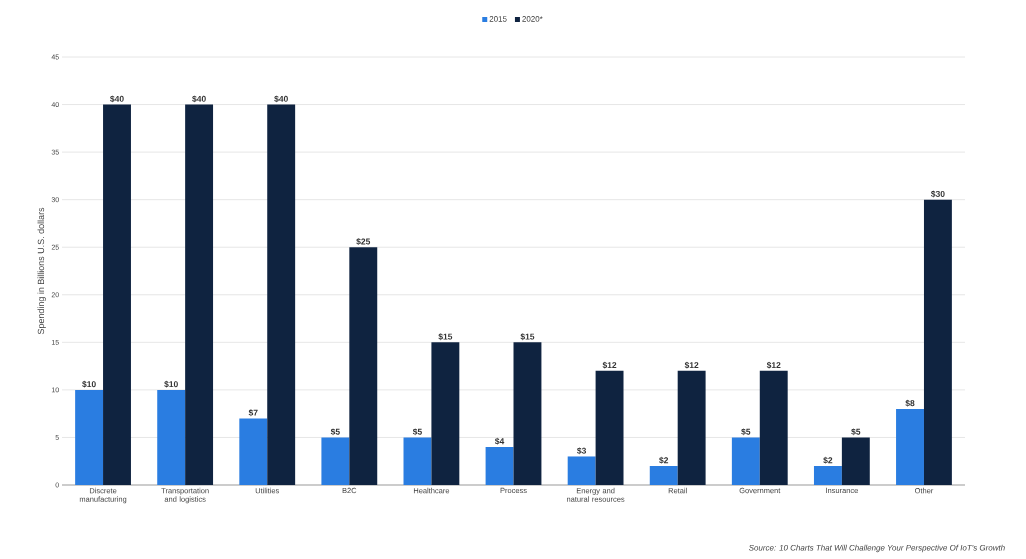  What do you see at coordinates (499, 441) in the screenshot?
I see `data-label: $4` at bounding box center [499, 441].